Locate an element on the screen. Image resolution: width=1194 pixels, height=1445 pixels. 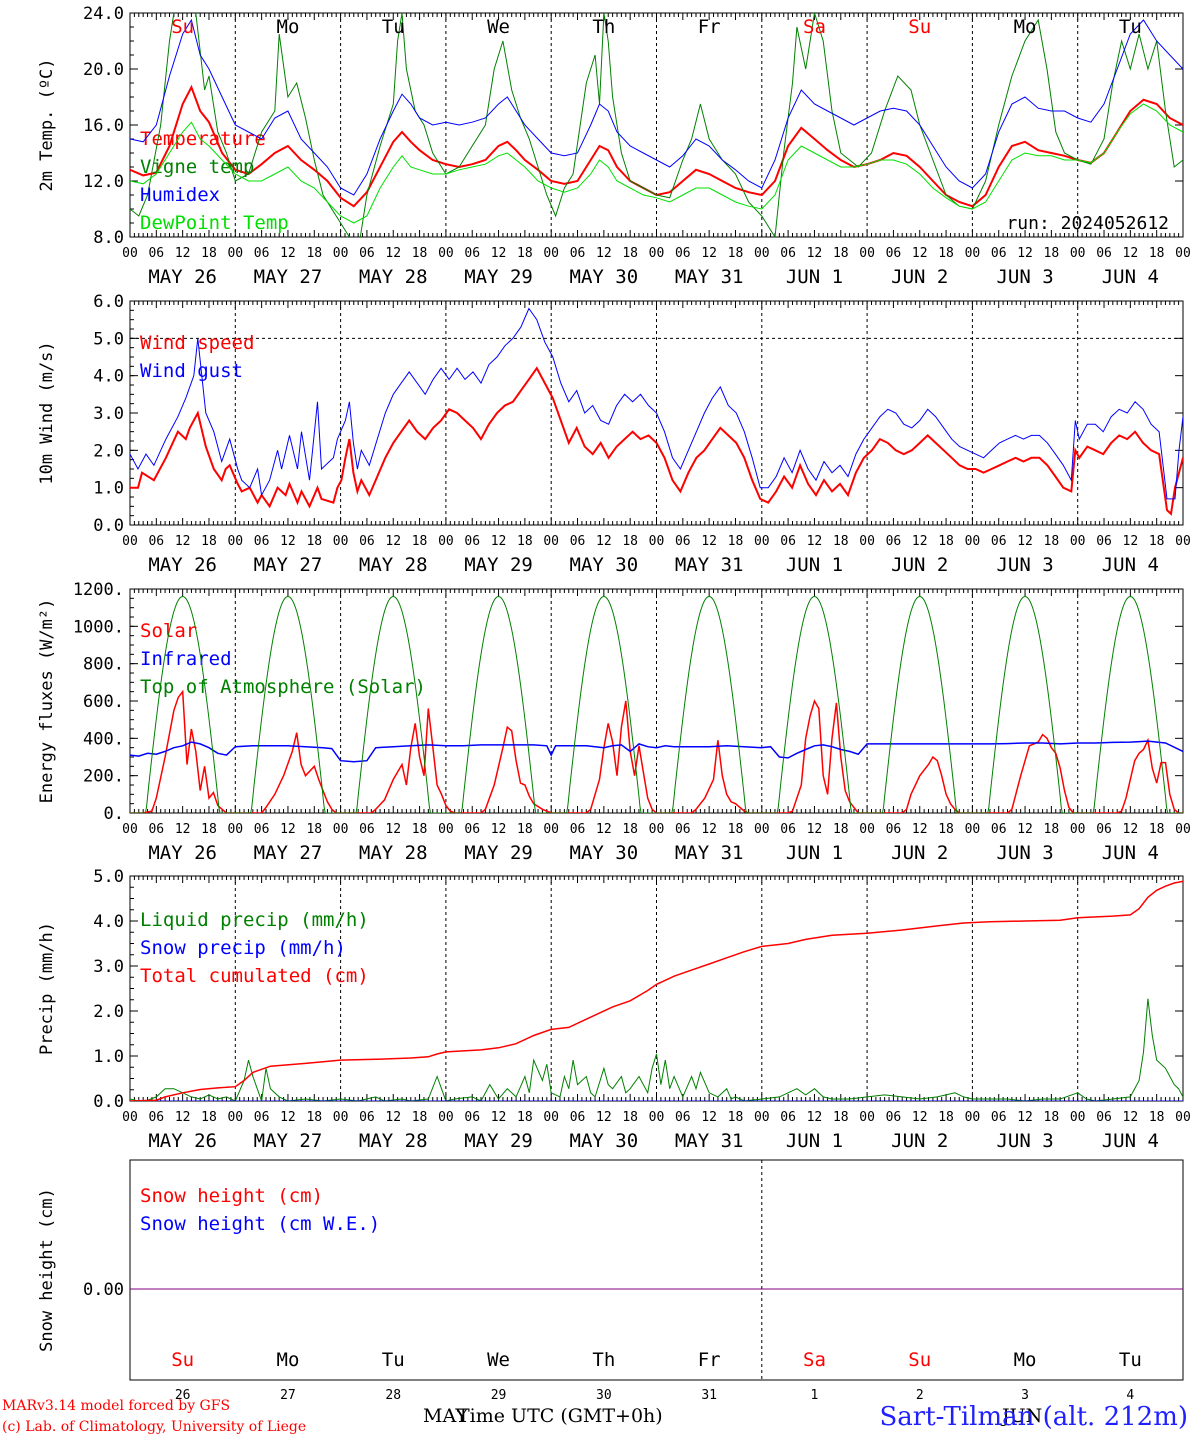
y-tick-label: 16.0 is located at coordinates (103, 126).